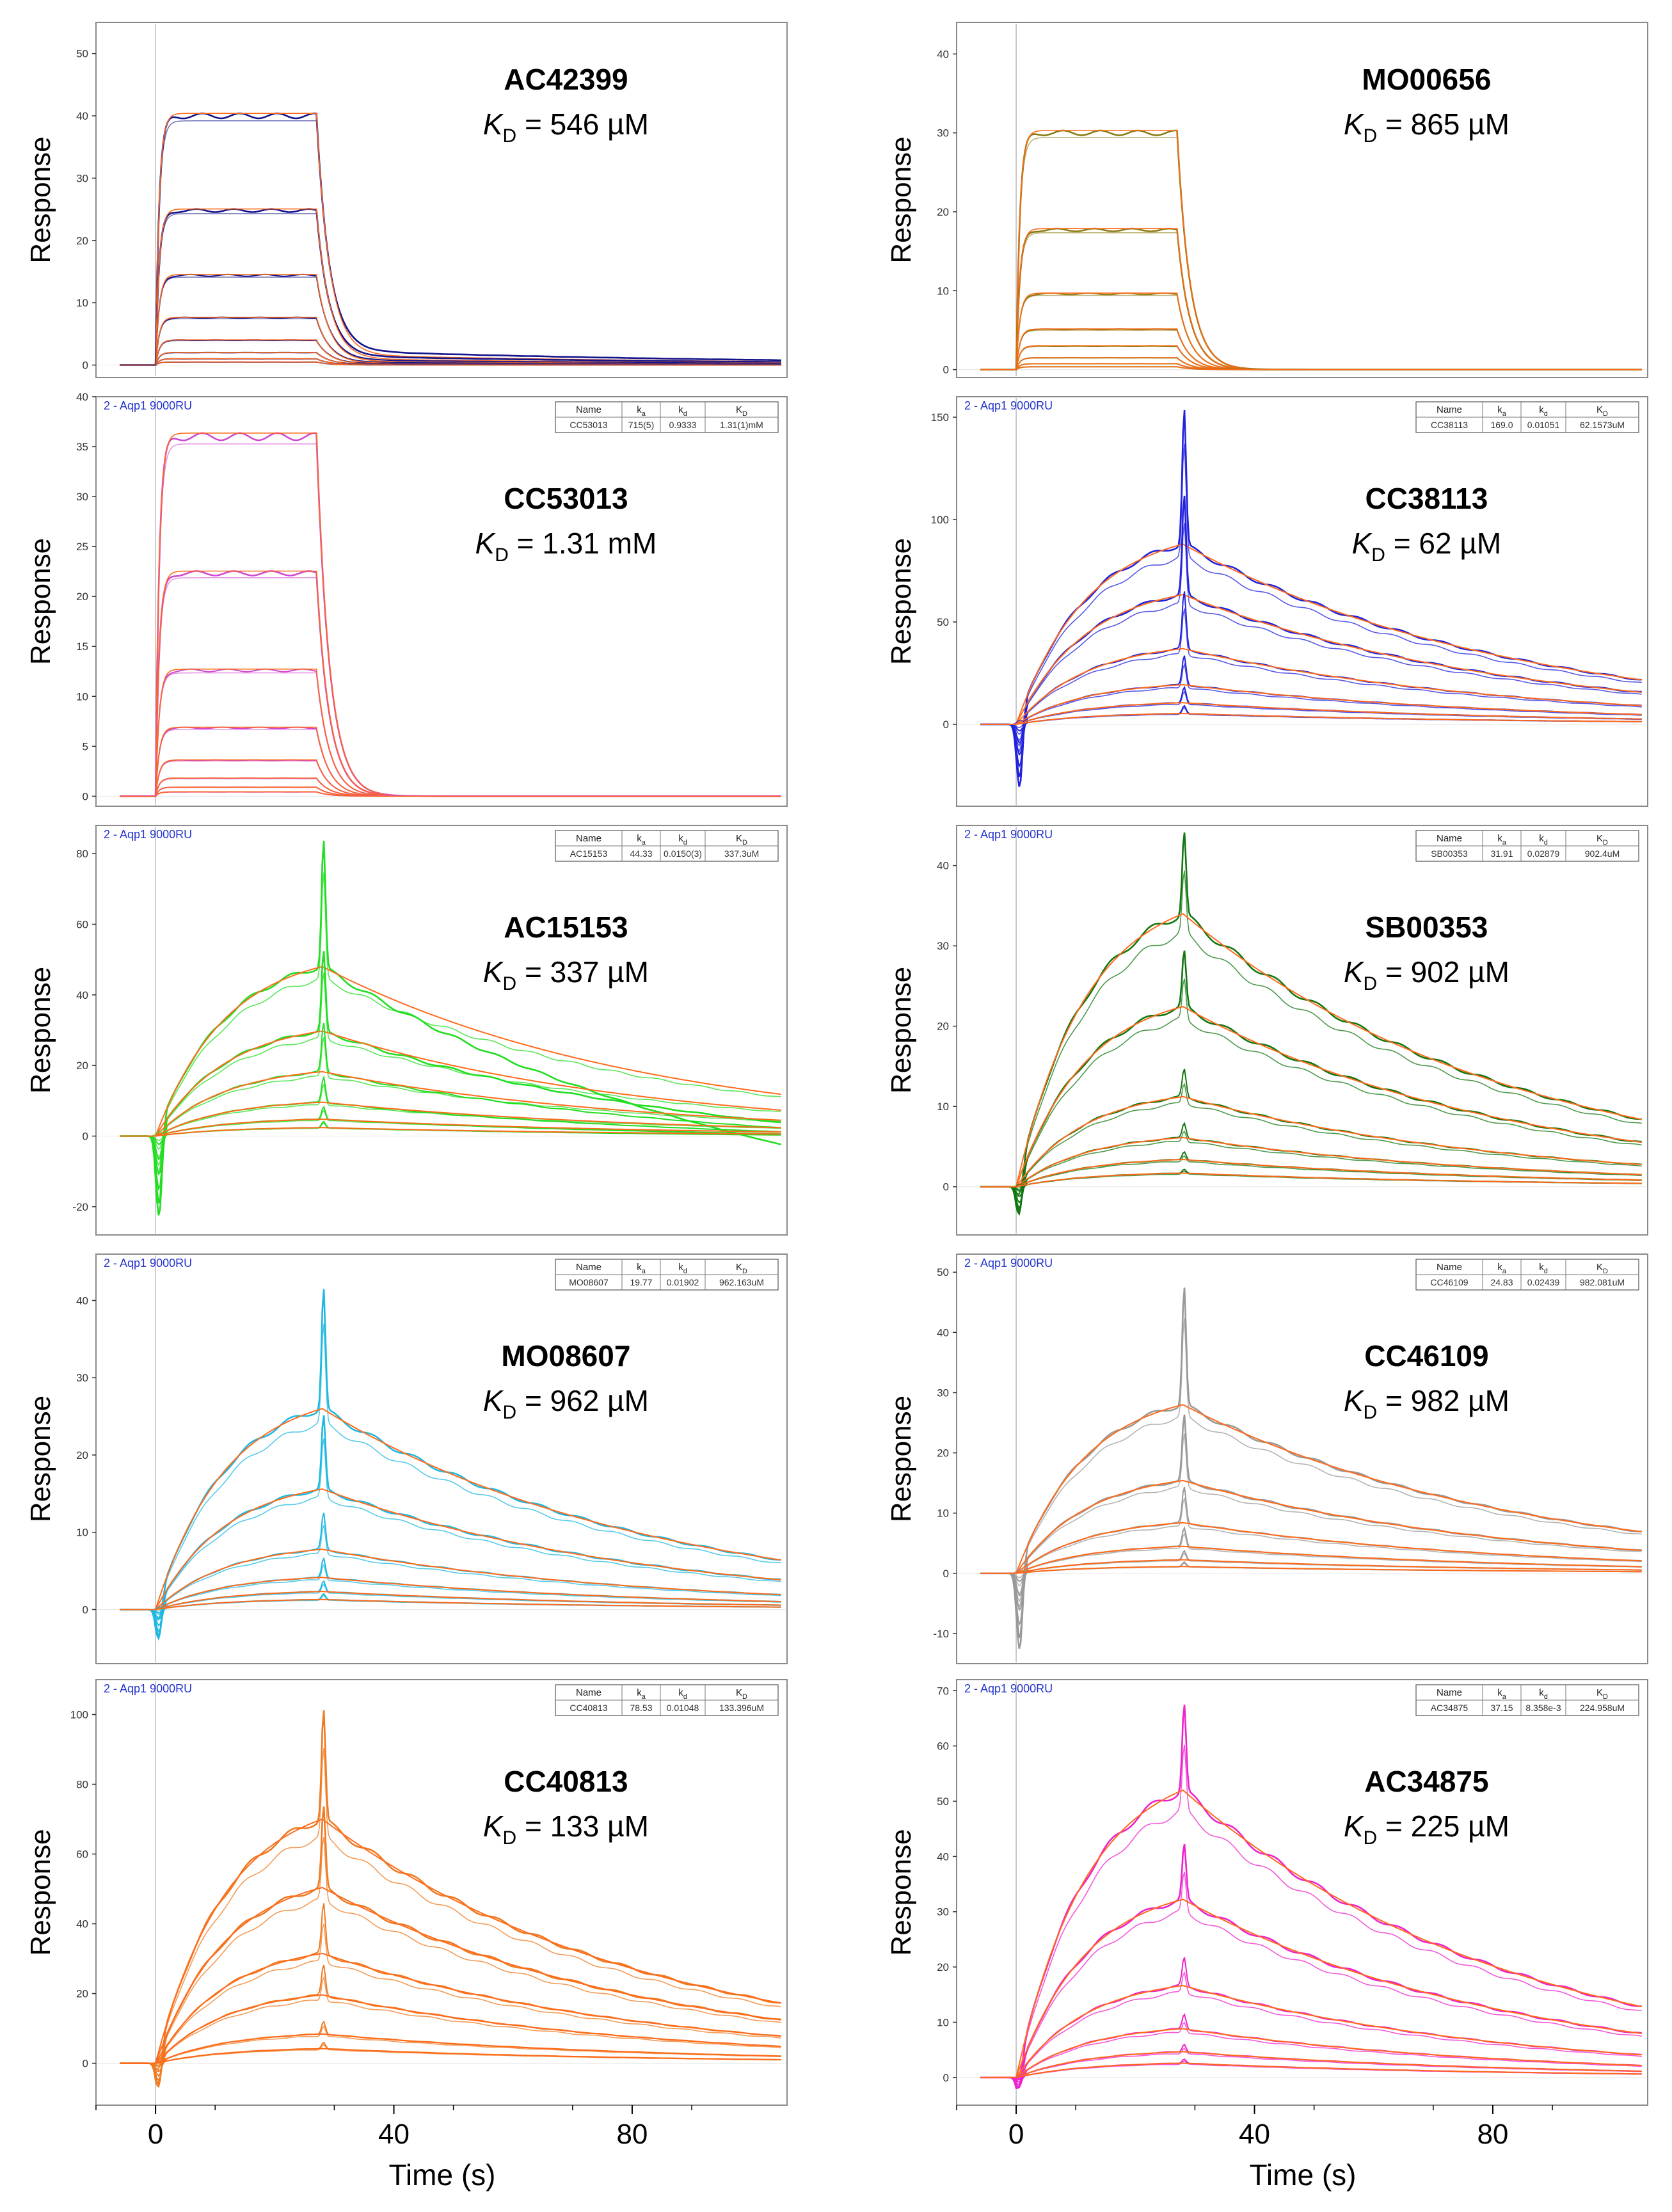 The width and height of the screenshot is (1672, 2212). Describe the element at coordinates (641, 425) in the screenshot. I see `table-value-cell: 715(5)` at that location.